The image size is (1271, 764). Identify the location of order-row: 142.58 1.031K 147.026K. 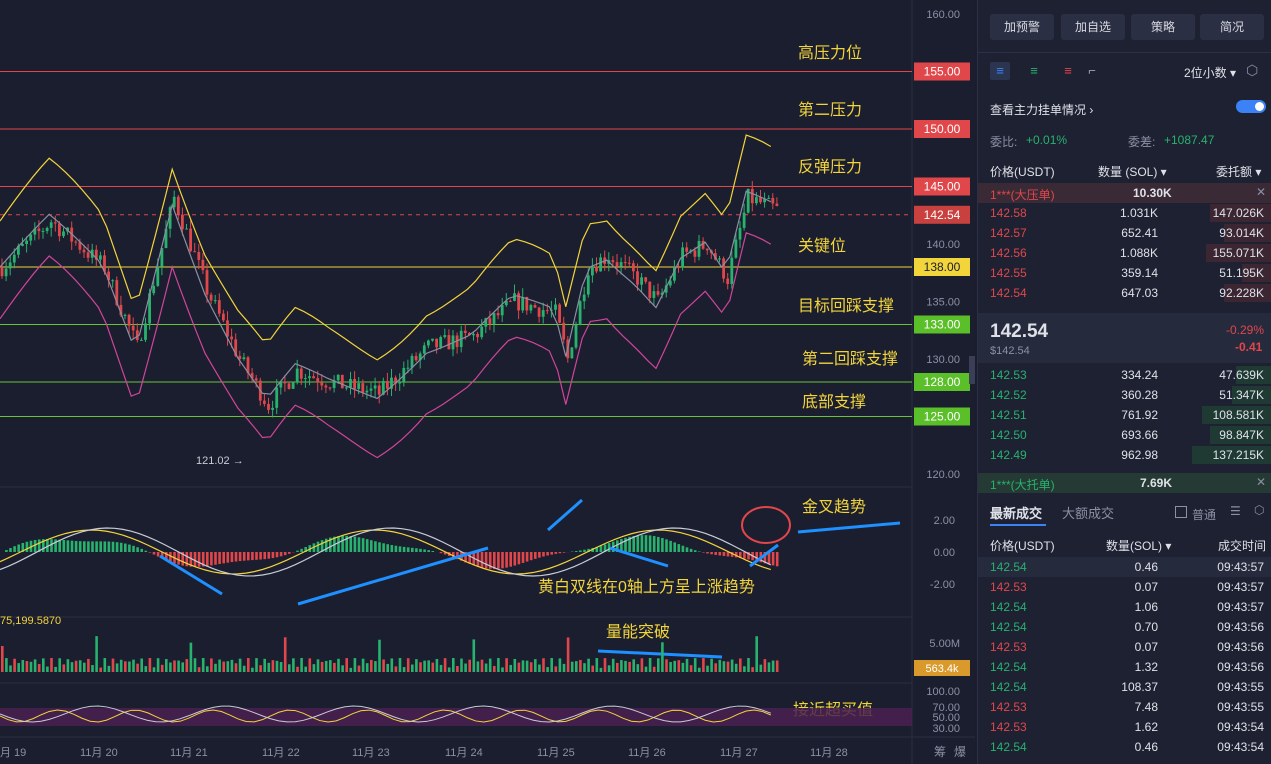
(1124, 213).